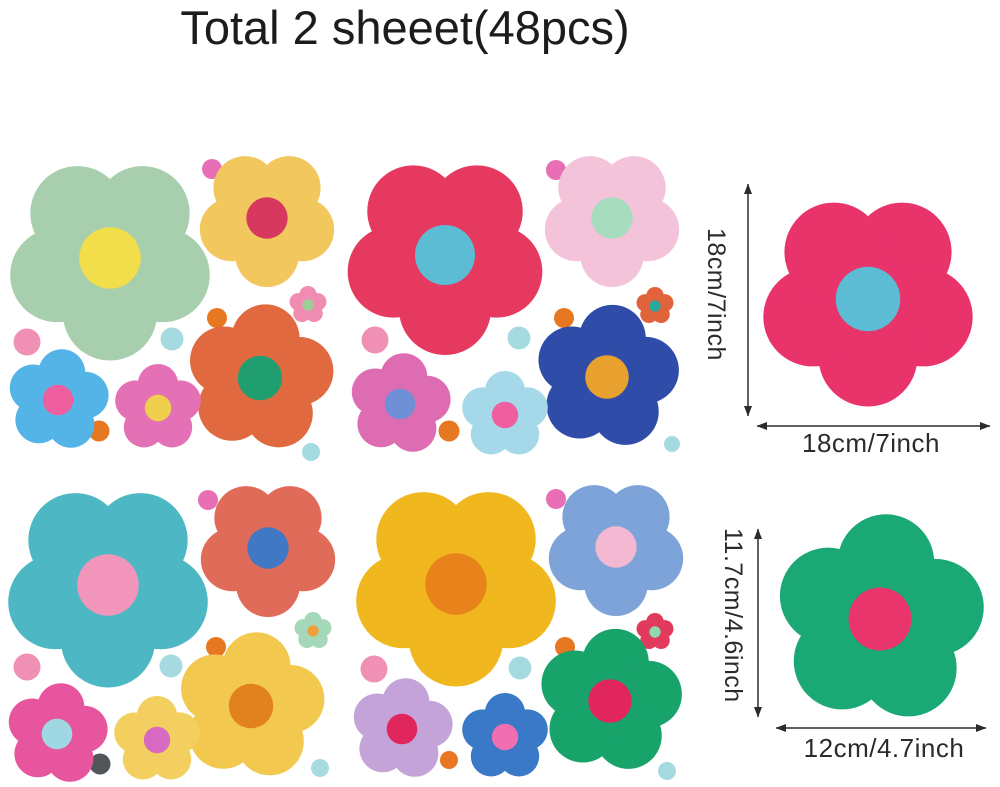 The width and height of the screenshot is (1000, 787). What do you see at coordinates (716, 294) in the screenshot?
I see `height-dimension-label-18cm: 18cm/7inch` at bounding box center [716, 294].